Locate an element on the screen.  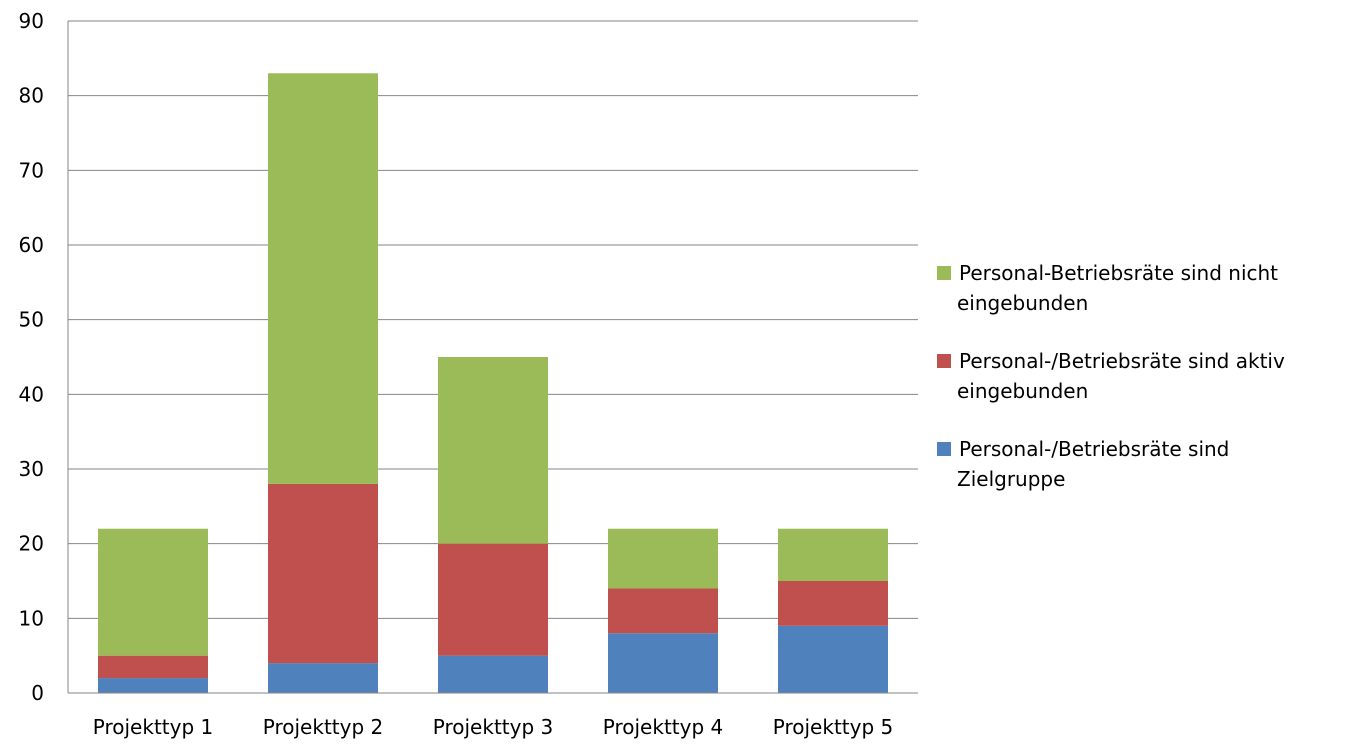
legend-label: Personal-Betriebsräte sind nicht is located at coordinates (1118, 273).